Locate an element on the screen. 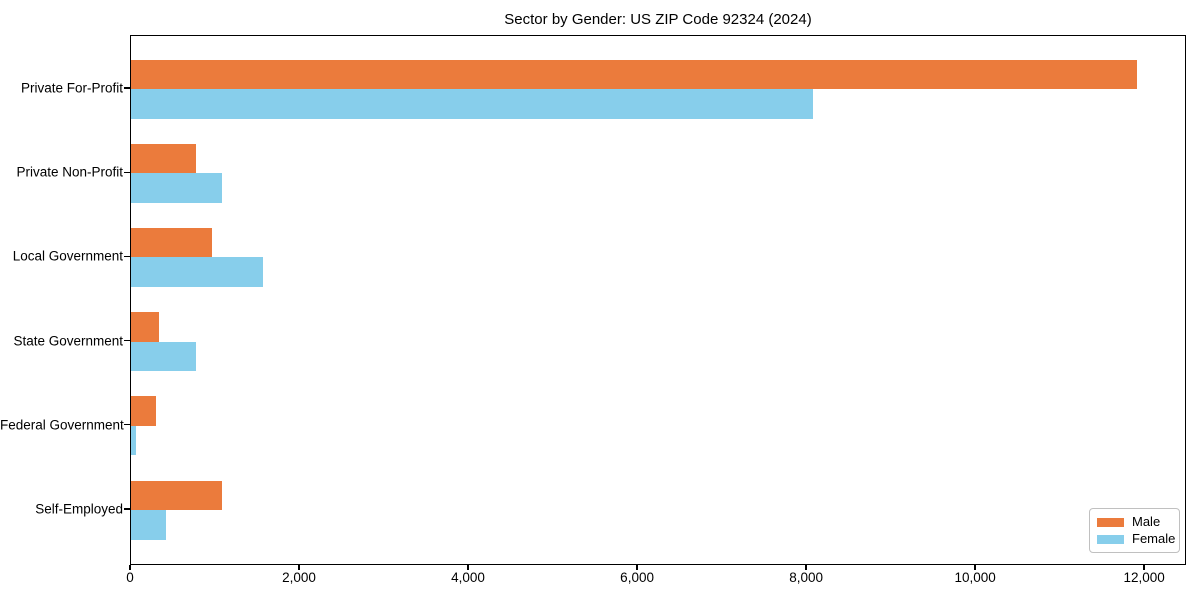  x-tick-label: 2,000 is located at coordinates (299, 577).